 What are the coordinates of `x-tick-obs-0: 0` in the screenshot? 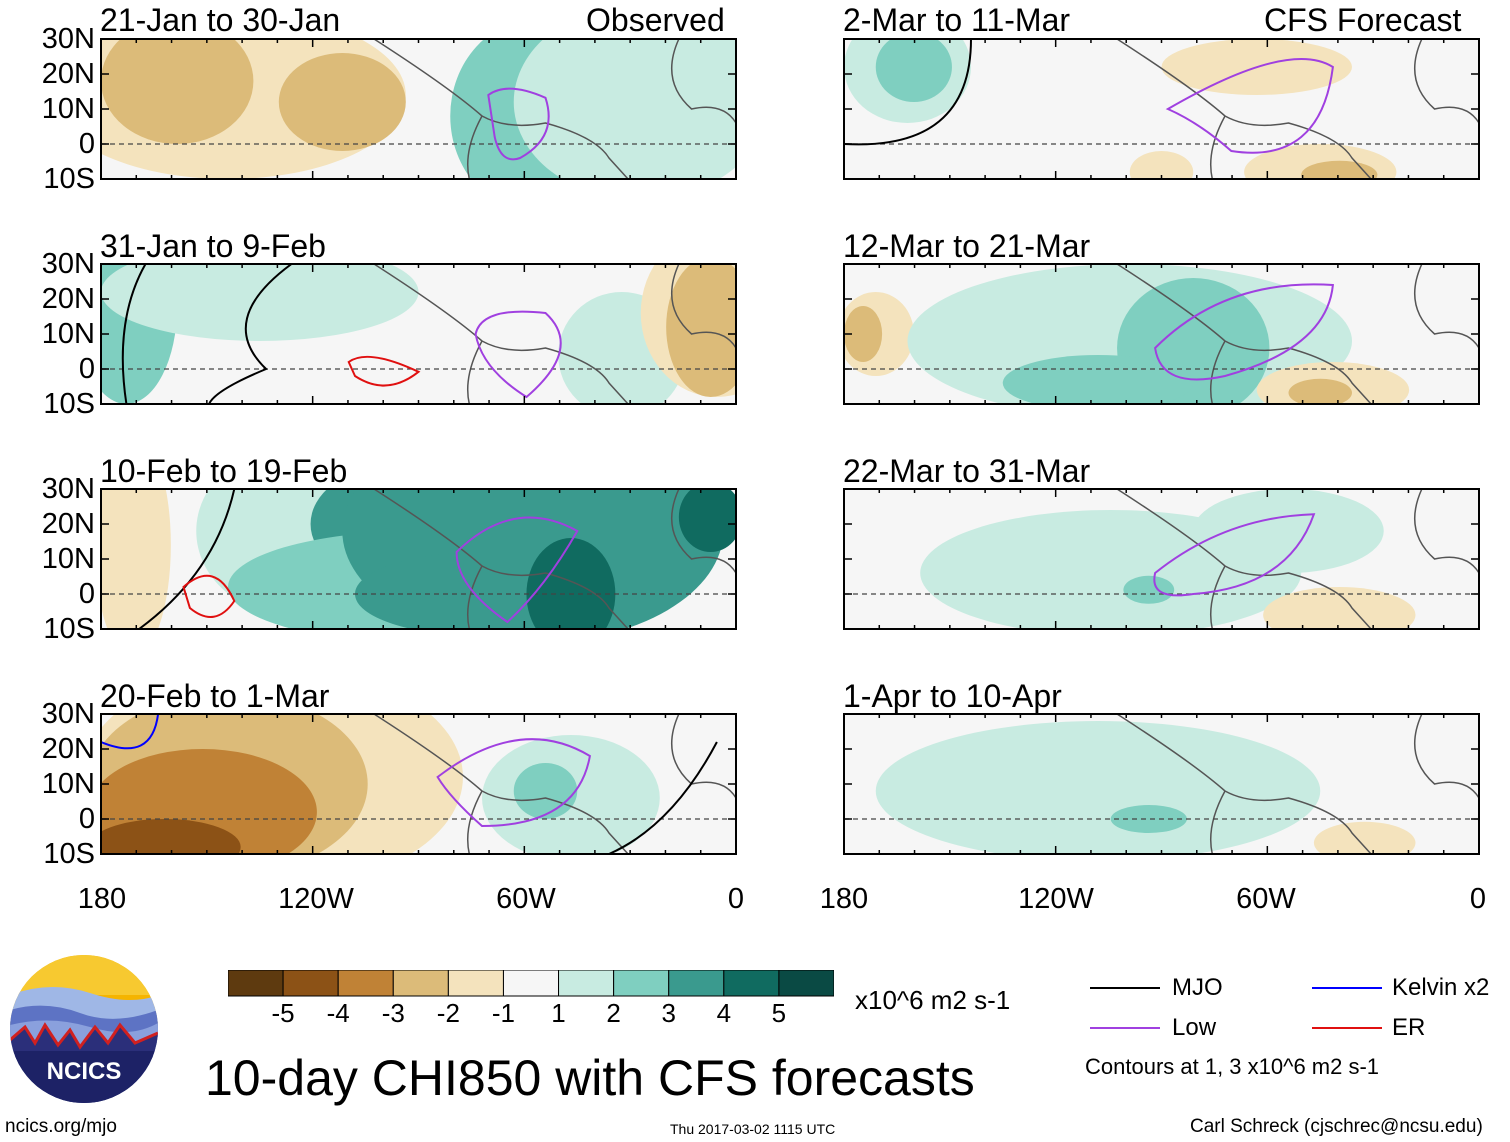 It's located at (736, 899).